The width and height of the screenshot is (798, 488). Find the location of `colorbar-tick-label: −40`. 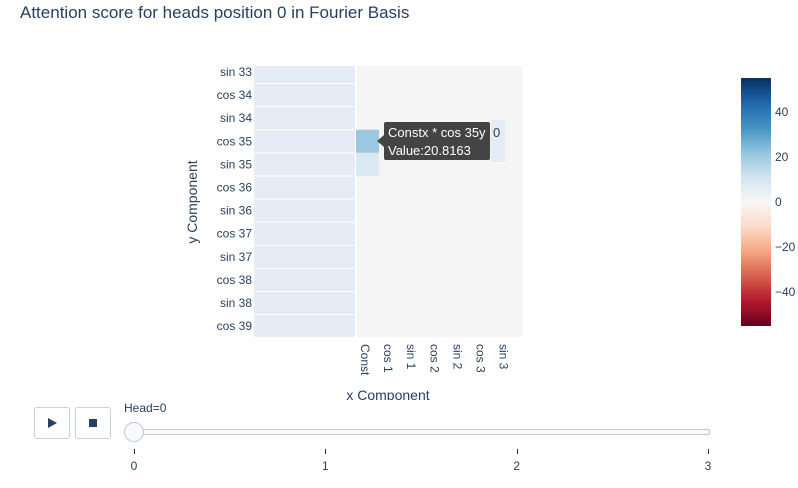

colorbar-tick-label: −40 is located at coordinates (785, 292).